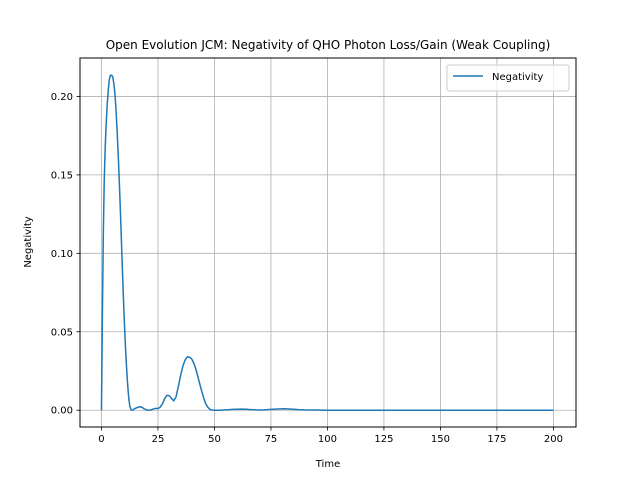 Image resolution: width=640 pixels, height=480 pixels. Describe the element at coordinates (214, 439) in the screenshot. I see `x-tick-label: 50` at that location.